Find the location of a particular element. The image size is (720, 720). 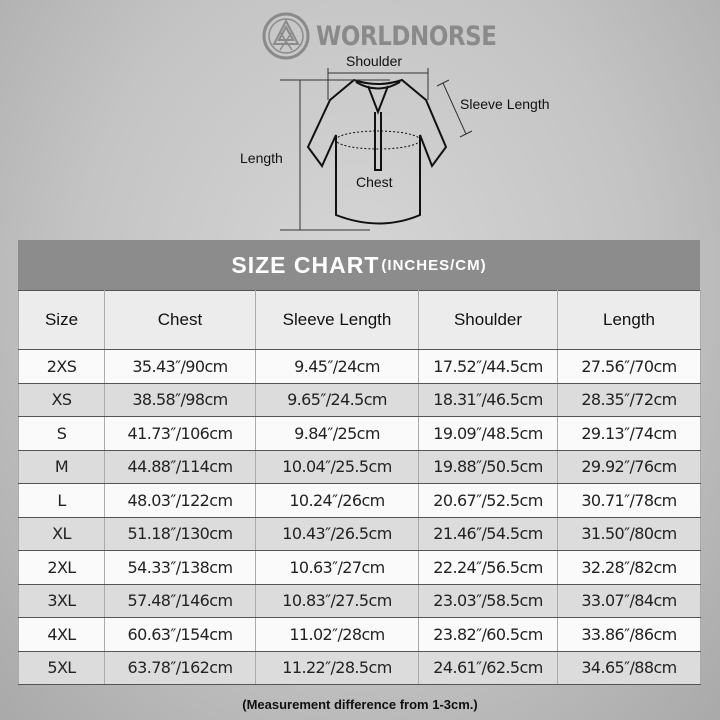

size-cell: L is located at coordinates (61, 500).